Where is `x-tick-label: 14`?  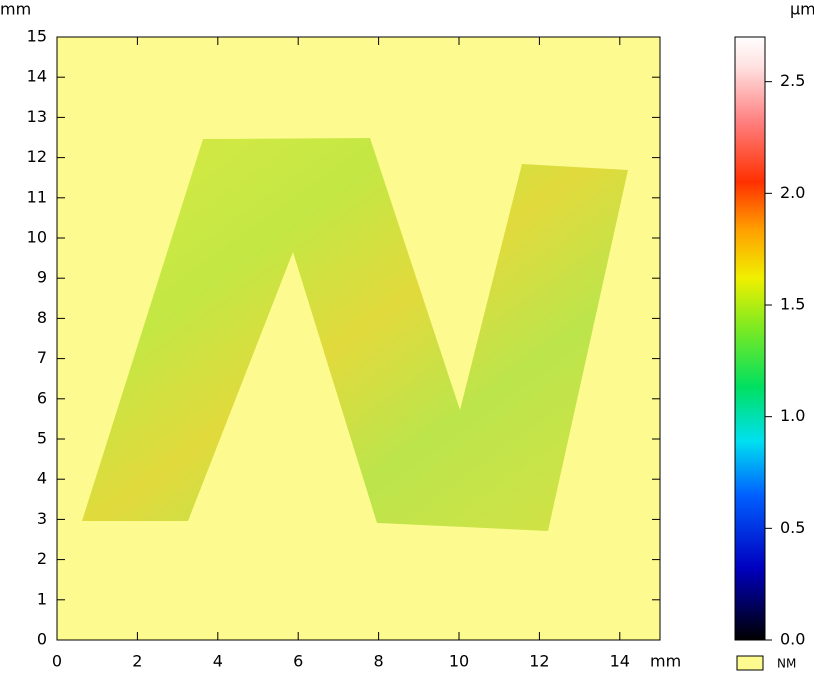
x-tick-label: 14 is located at coordinates (620, 661).